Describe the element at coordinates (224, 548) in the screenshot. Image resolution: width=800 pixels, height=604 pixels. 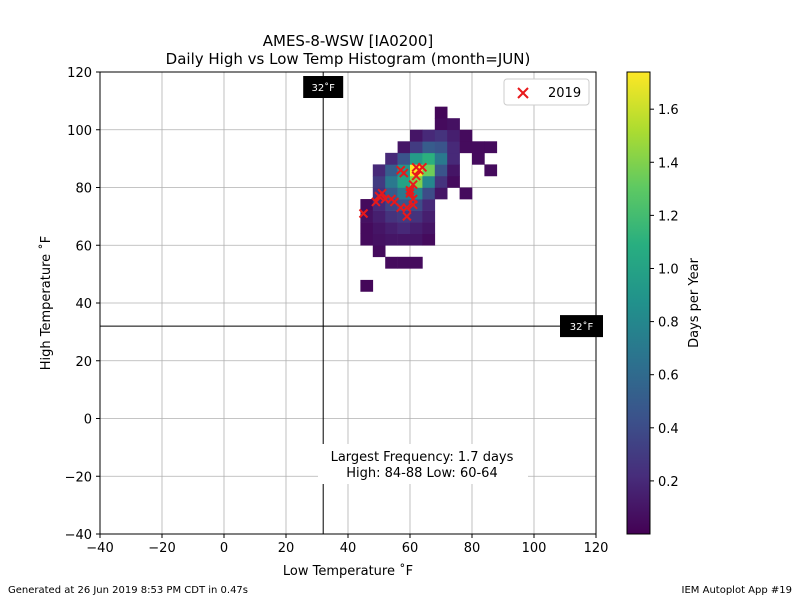
I see `x-tick-label: 0` at that location.